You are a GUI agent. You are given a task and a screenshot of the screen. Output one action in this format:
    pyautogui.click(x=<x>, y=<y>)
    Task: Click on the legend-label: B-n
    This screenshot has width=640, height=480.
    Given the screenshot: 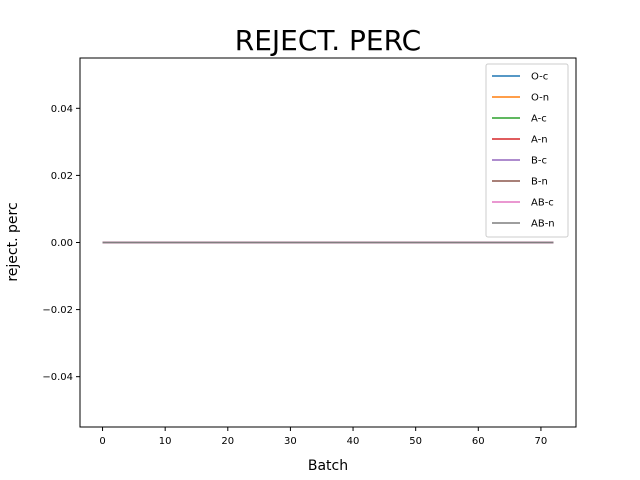 What is the action you would take?
    pyautogui.click(x=539, y=182)
    